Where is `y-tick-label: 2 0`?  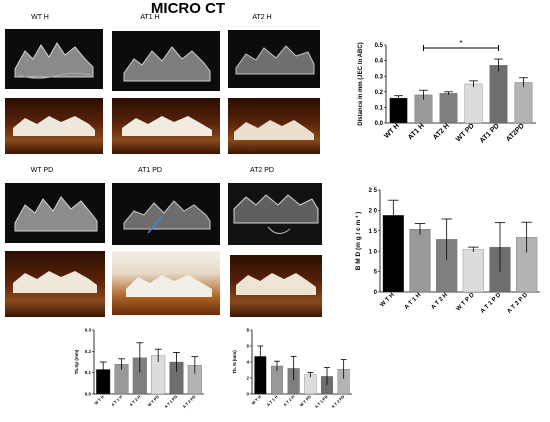
y-tick-label: 2 0 is located at coordinates (373, 212).